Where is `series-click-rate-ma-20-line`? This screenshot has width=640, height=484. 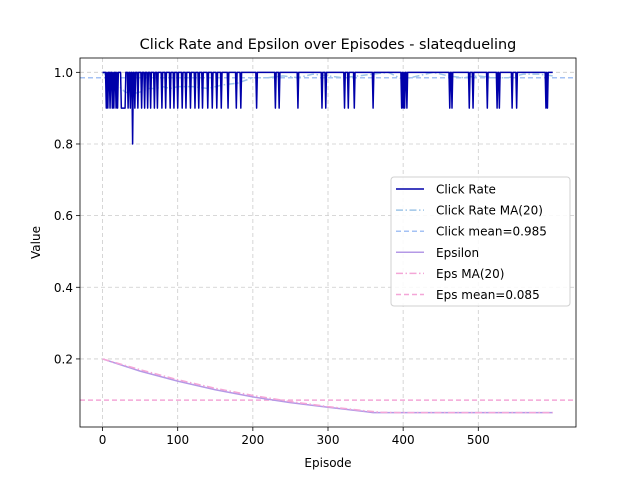 series-click-rate-ma-20-line is located at coordinates (327, 83).